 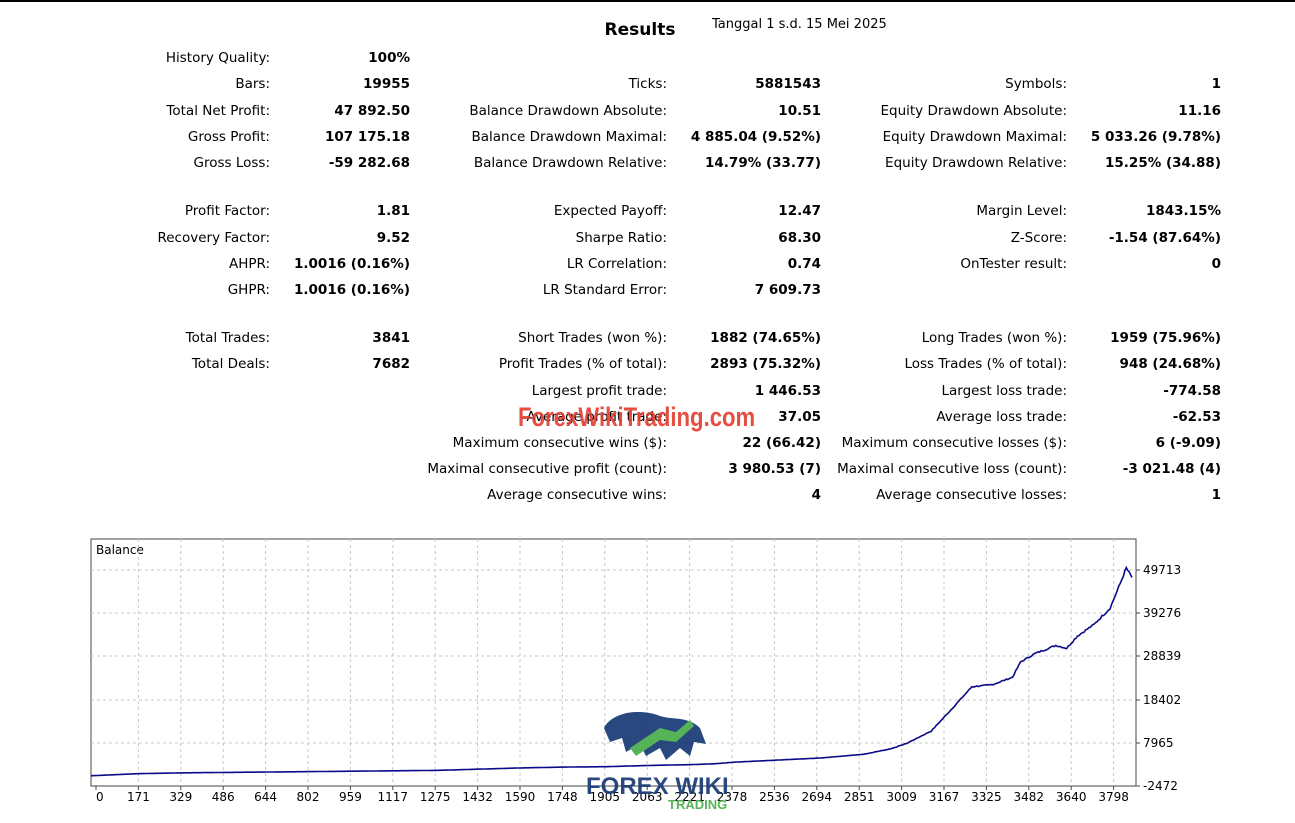 What do you see at coordinates (308, 797) in the screenshot?
I see `x-tick-label: 802` at bounding box center [308, 797].